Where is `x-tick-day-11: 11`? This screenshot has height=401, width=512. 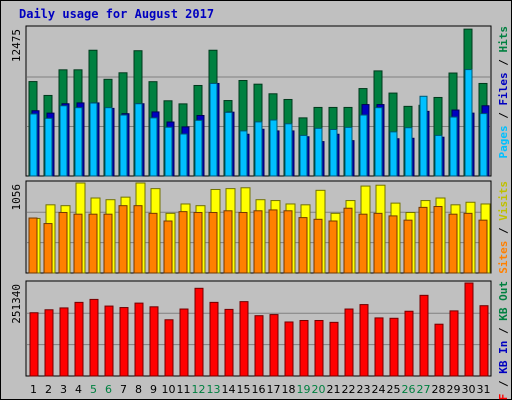
x-tick-day-11: 11 is located at coordinates (184, 389).